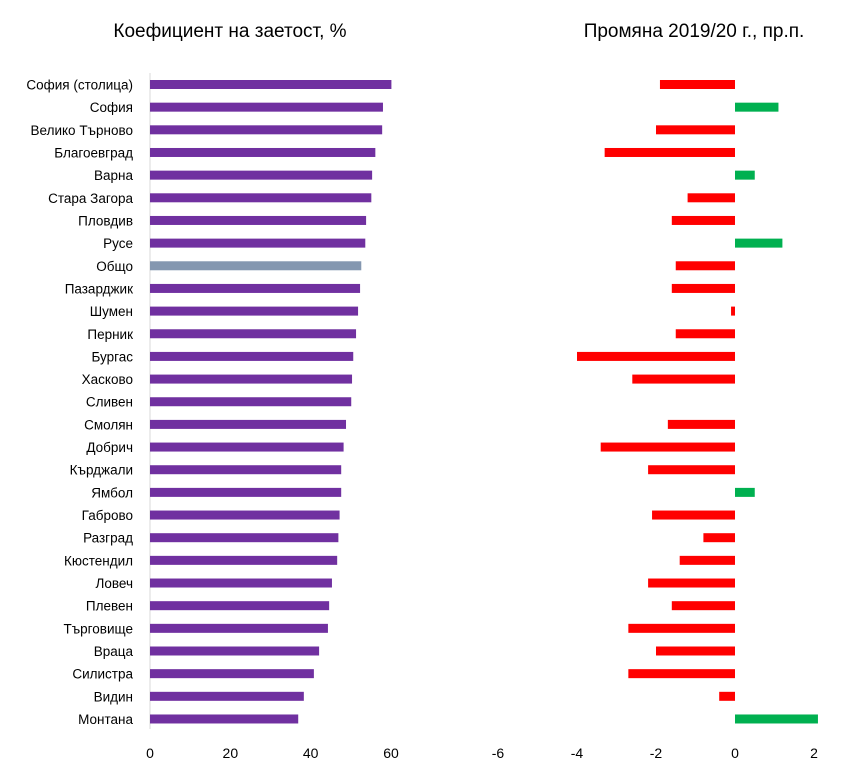 This screenshot has width=852, height=772. What do you see at coordinates (108, 538) in the screenshot?
I see `category-label: Разград` at bounding box center [108, 538].